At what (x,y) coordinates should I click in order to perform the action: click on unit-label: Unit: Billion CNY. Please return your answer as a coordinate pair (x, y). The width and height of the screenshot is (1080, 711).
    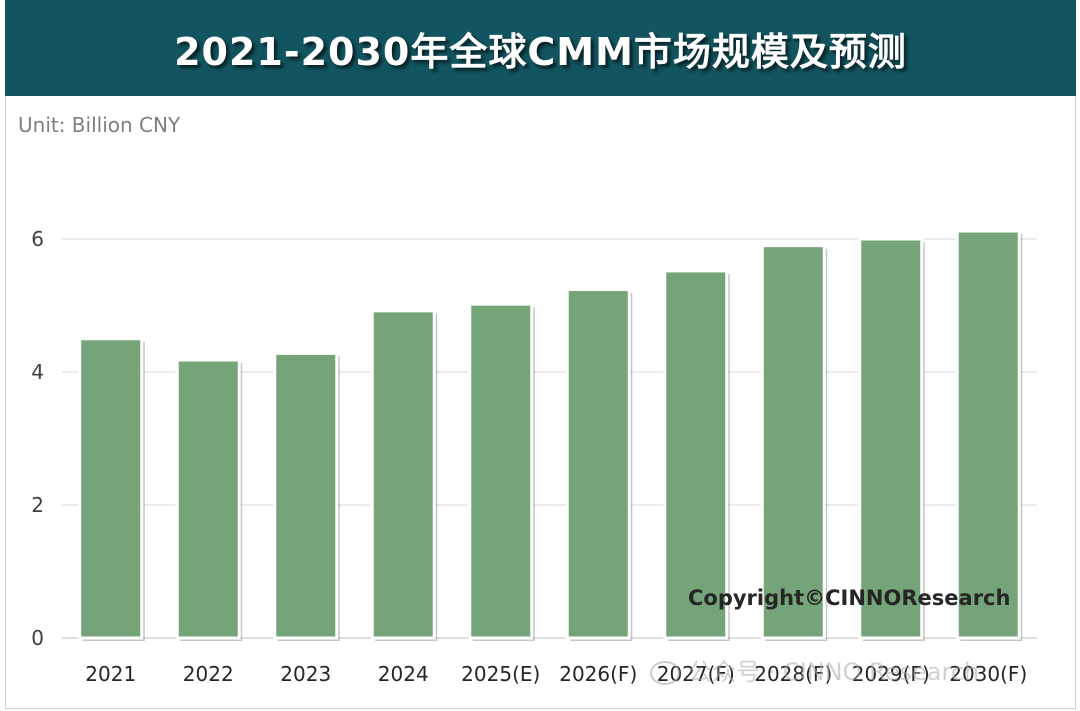
    Looking at the image, I should click on (99, 125).